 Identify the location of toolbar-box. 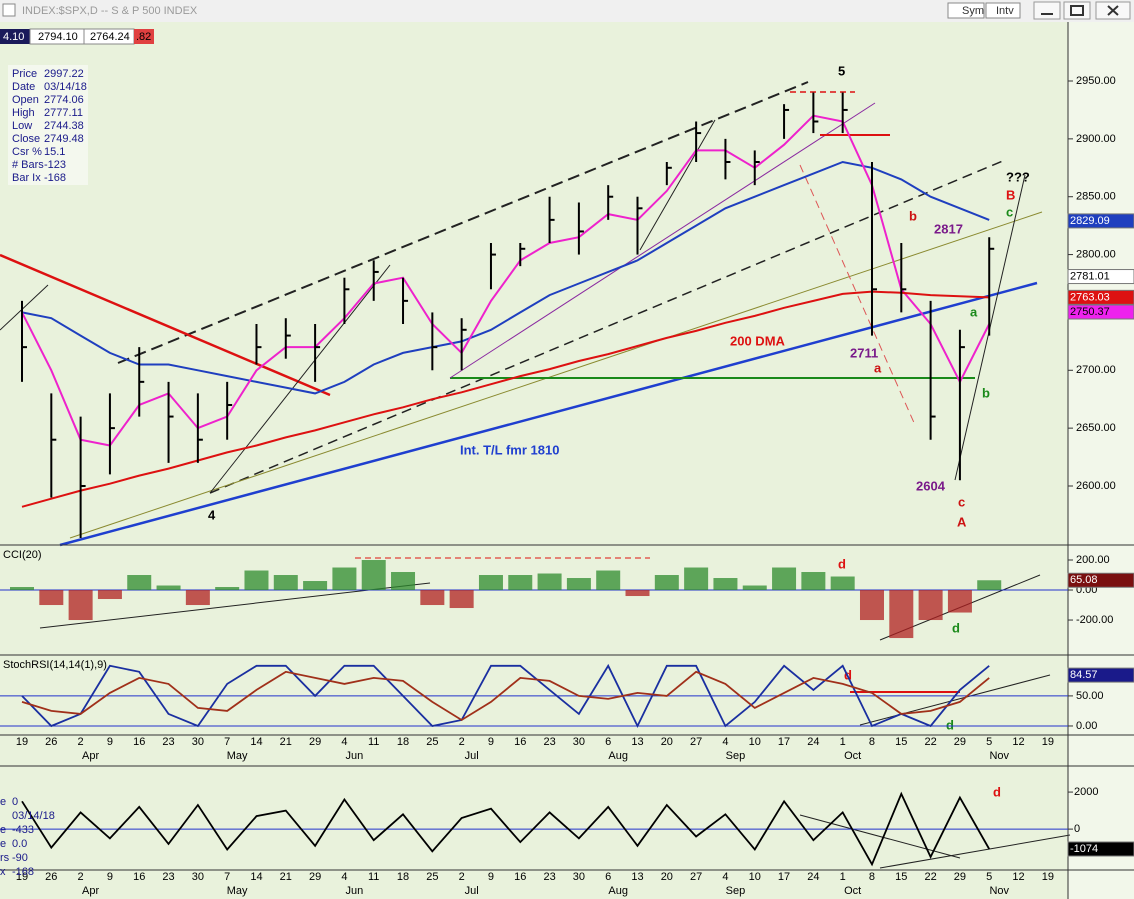
(15, 36).